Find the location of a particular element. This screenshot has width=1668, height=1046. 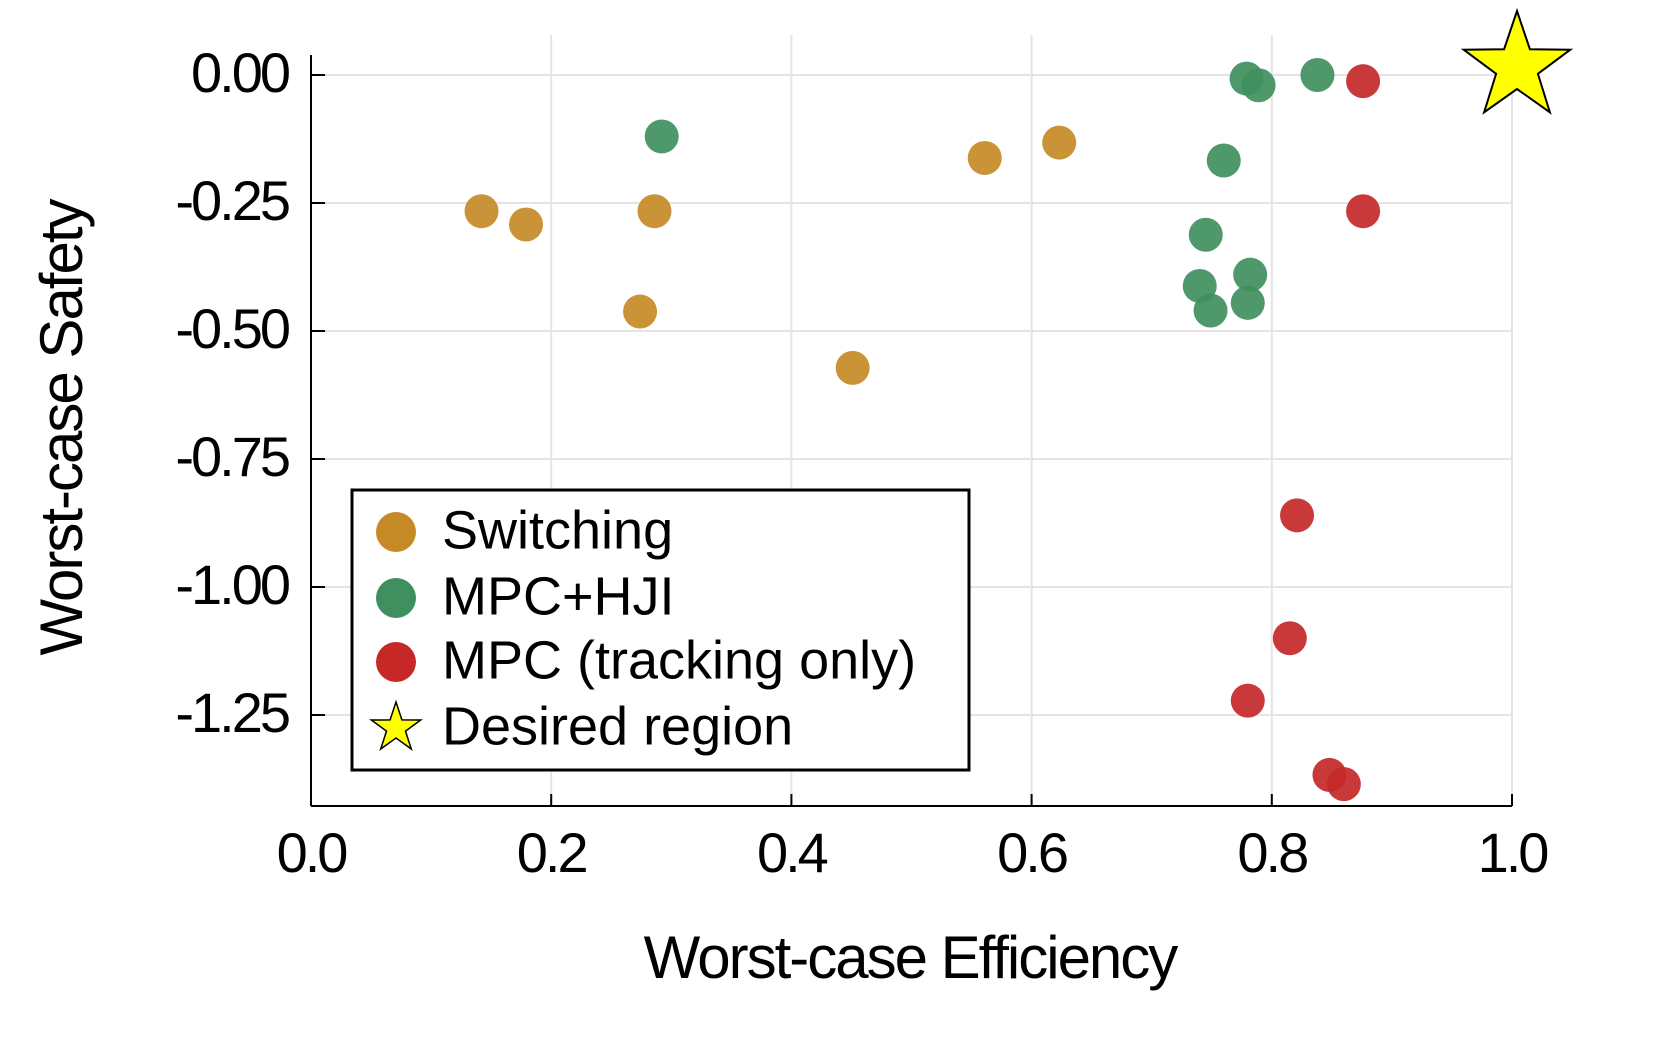

legend-swatch-mpc-tracking-only is located at coordinates (396, 662).